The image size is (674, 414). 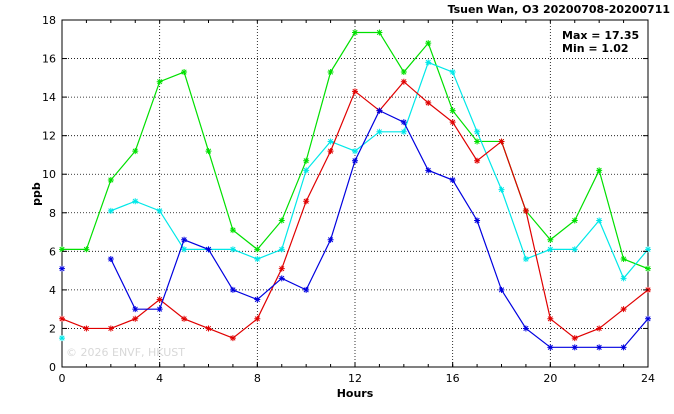 I want to click on y-tick-label: 0, so click(x=52, y=367).